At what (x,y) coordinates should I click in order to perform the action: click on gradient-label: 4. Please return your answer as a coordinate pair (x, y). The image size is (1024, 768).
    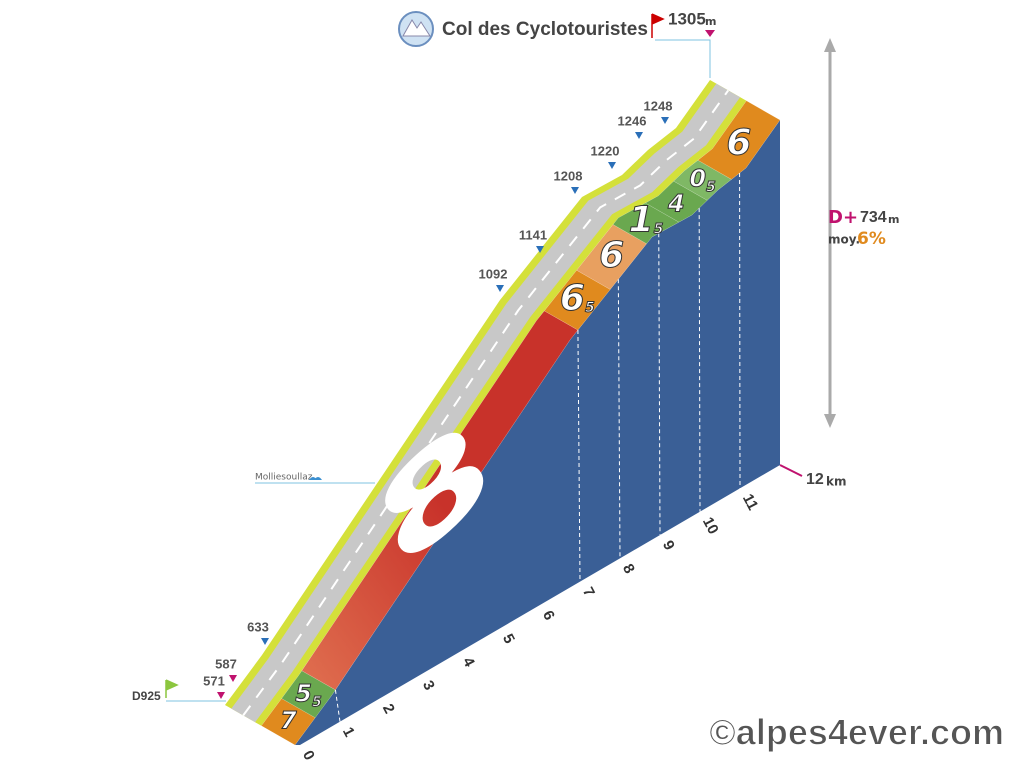
    Looking at the image, I should click on (676, 203).